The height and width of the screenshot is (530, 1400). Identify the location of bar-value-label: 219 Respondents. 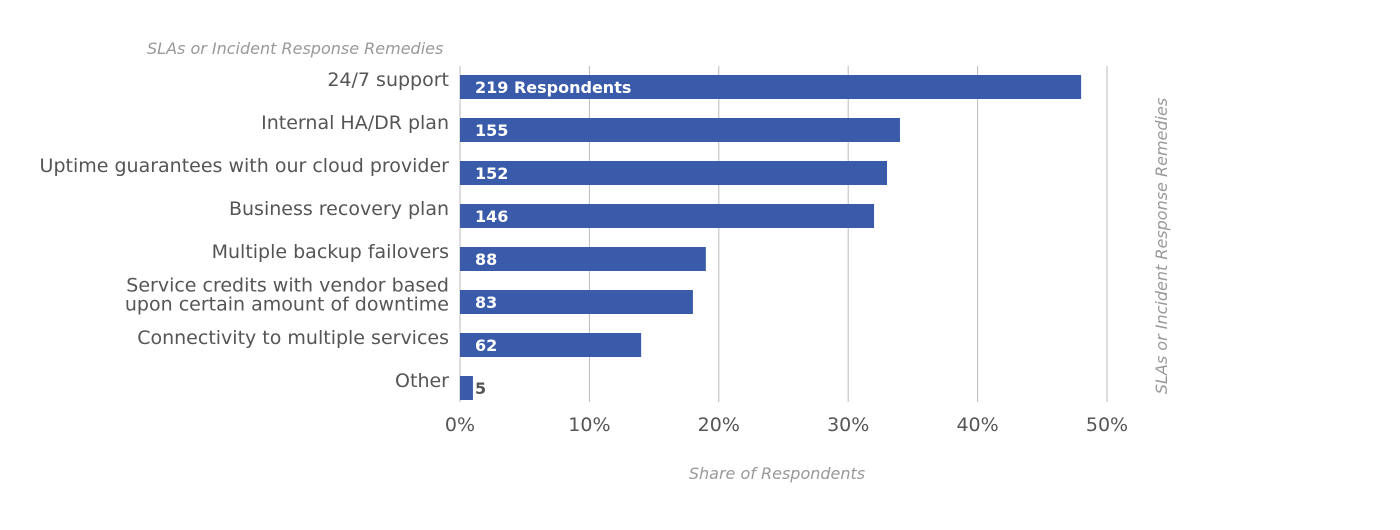
(553, 87).